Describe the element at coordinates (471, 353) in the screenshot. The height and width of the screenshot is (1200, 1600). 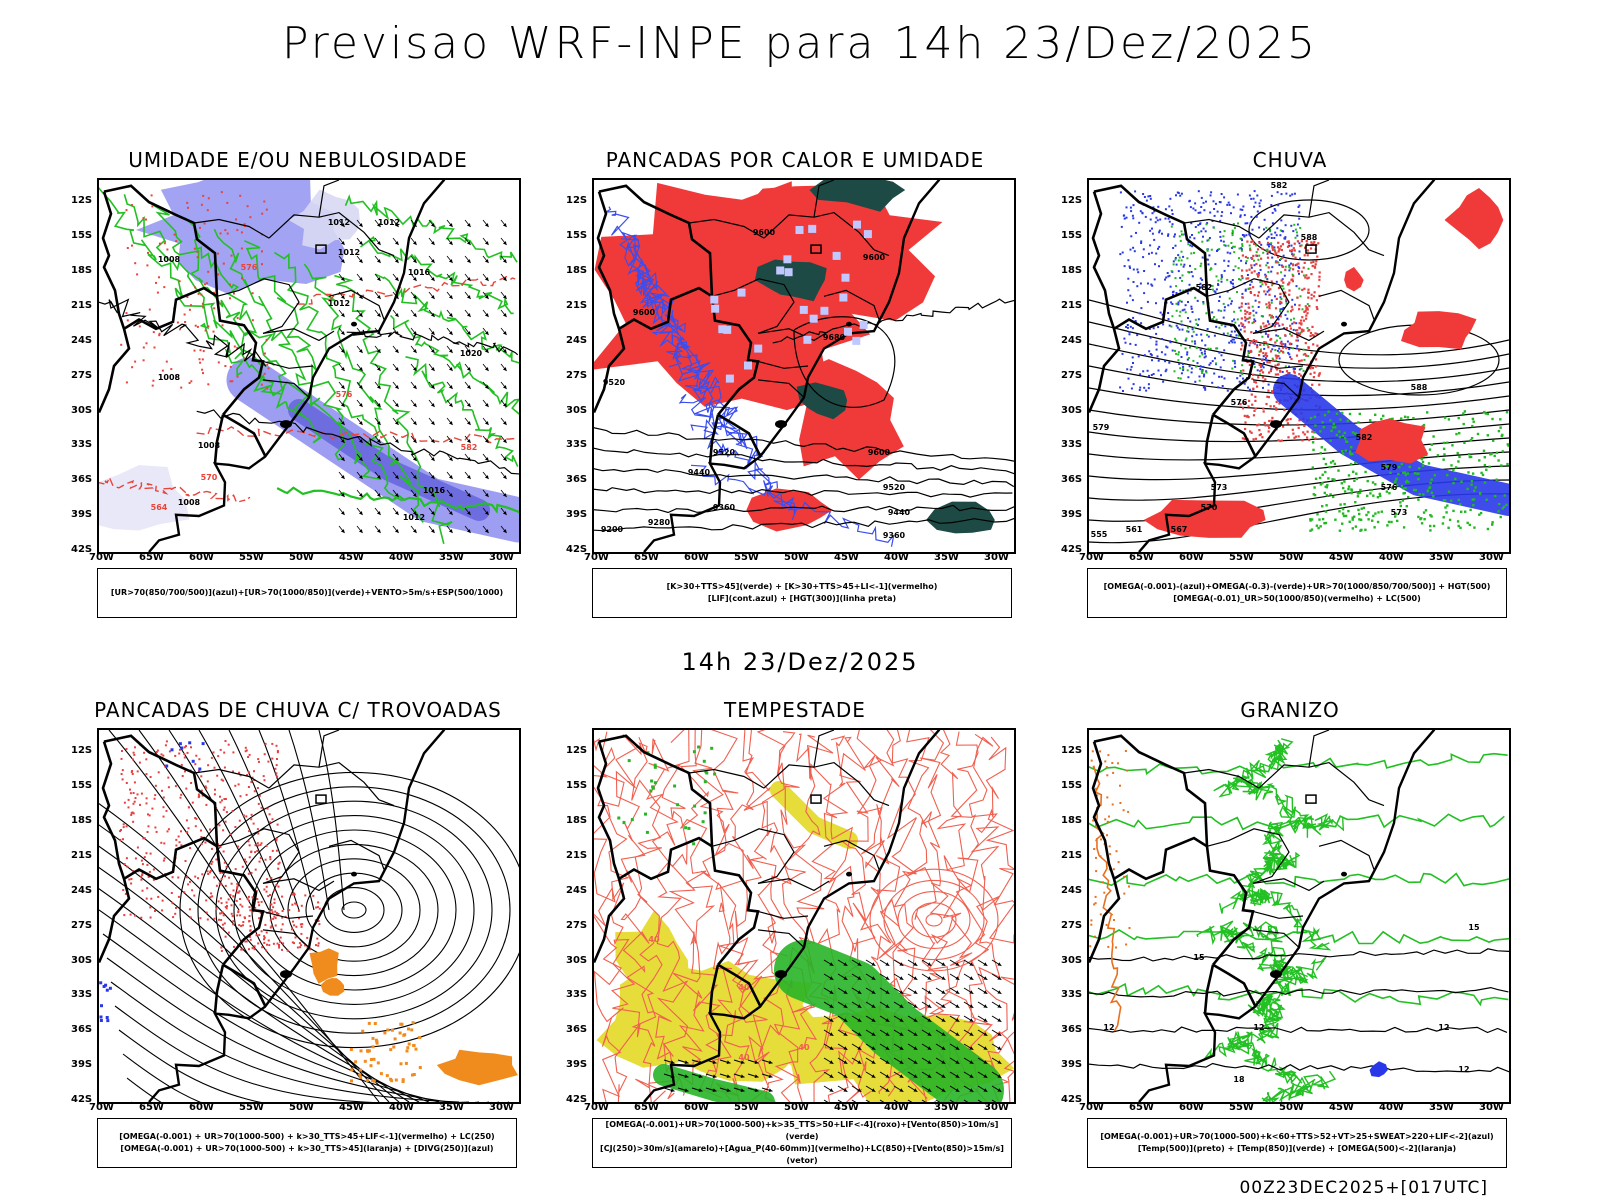
I see `contour-label: 1020` at that location.